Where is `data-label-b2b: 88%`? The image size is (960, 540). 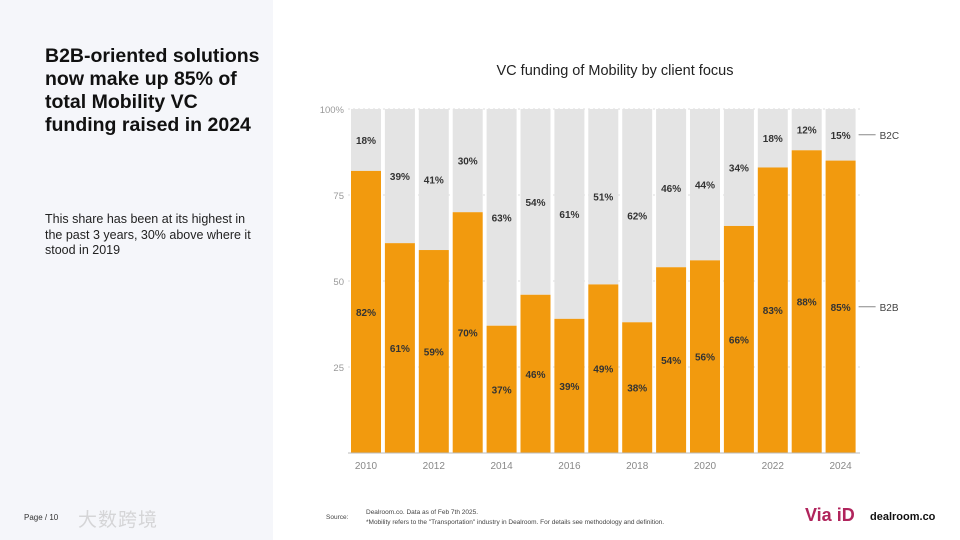
data-label-b2b: 88% is located at coordinates (807, 303).